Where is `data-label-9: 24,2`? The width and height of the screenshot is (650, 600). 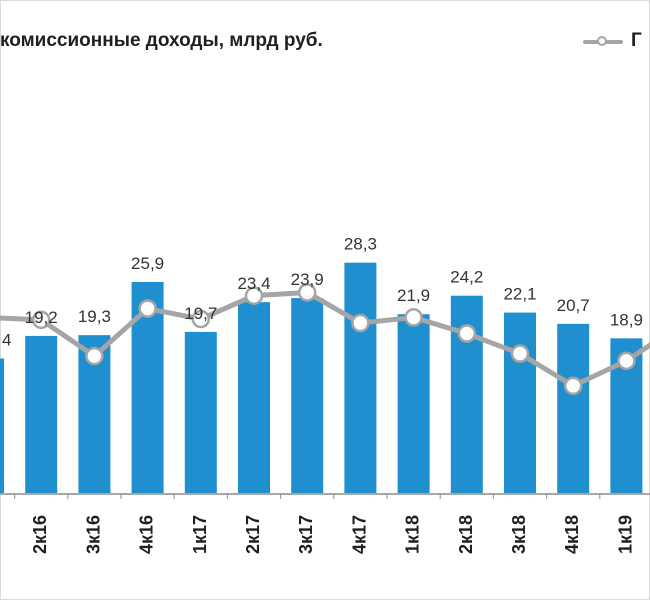
data-label-9: 24,2 is located at coordinates (466, 277).